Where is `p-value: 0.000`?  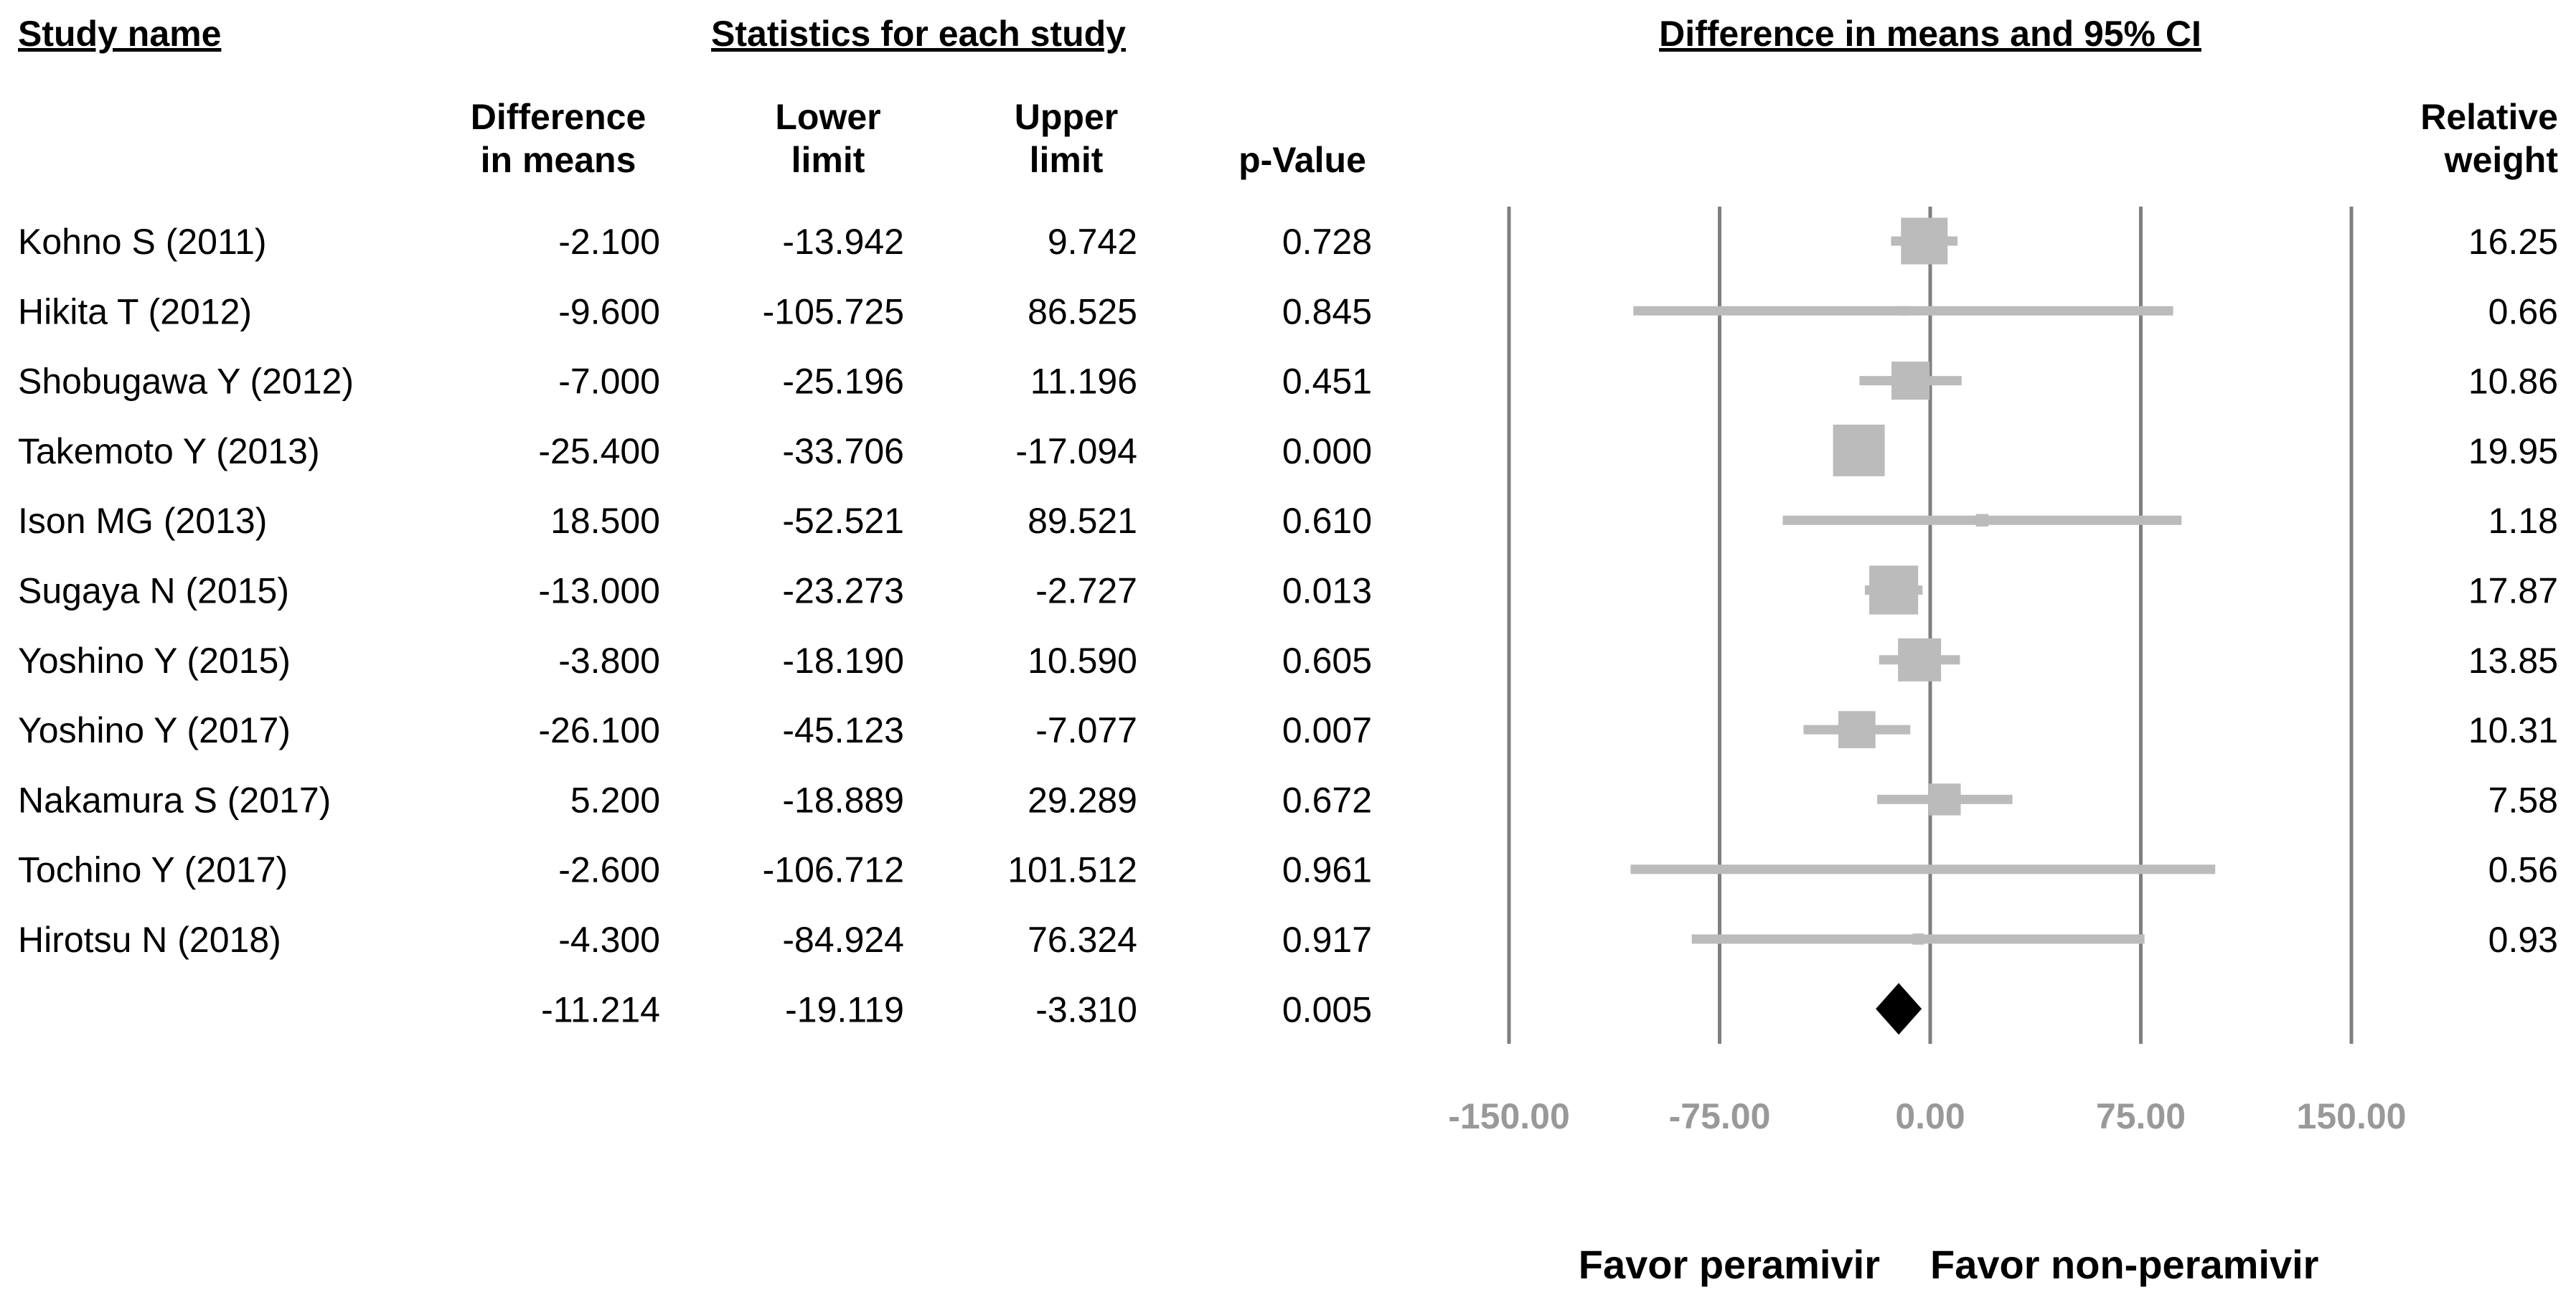
p-value: 0.000 is located at coordinates (1327, 451).